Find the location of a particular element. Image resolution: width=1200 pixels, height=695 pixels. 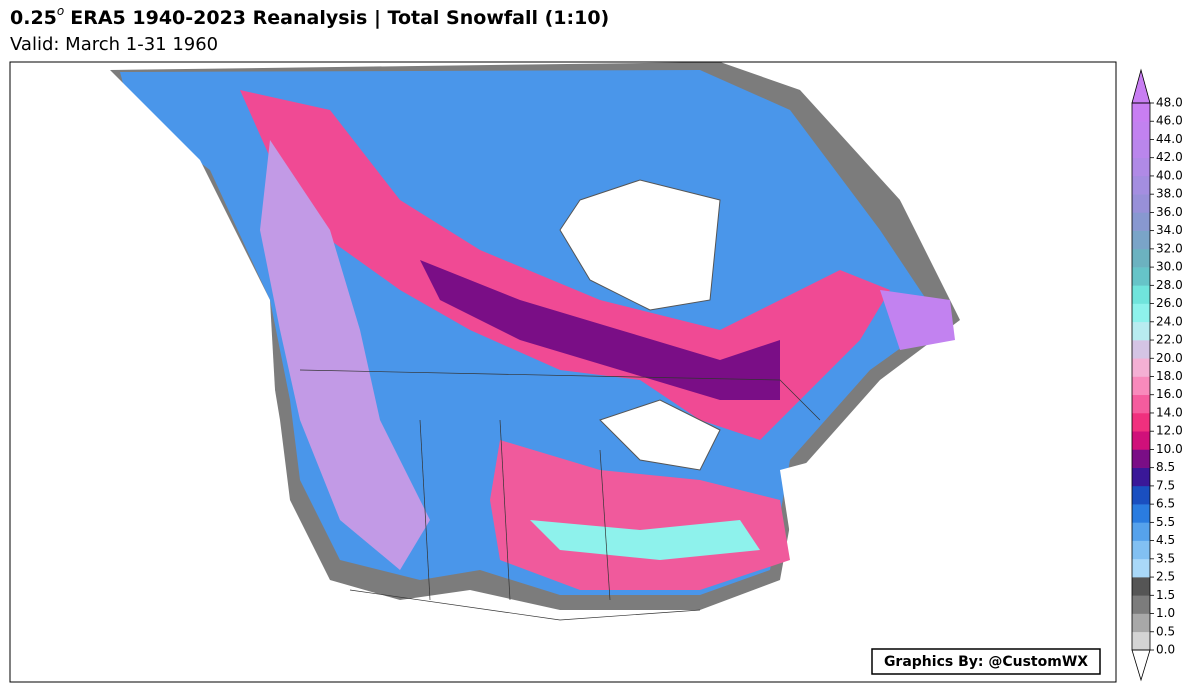

greenland-area is located at coordinates (1008, 200).